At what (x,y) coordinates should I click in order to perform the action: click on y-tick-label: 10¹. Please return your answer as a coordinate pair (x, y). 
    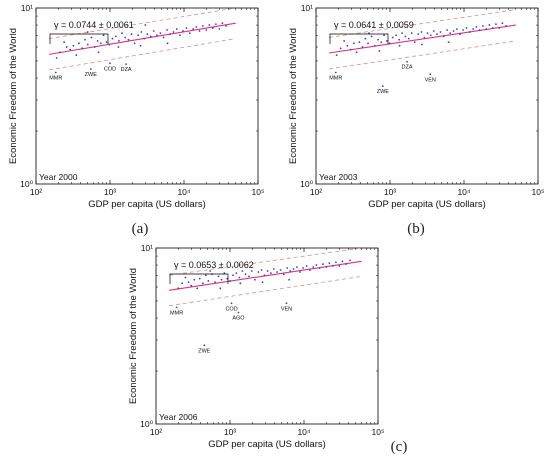
    Looking at the image, I should click on (307, 8).